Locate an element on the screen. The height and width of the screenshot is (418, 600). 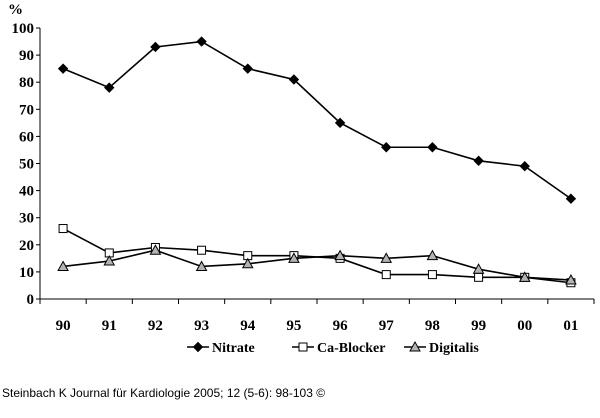
y-axis-unit-label: % is located at coordinates (15, 10).